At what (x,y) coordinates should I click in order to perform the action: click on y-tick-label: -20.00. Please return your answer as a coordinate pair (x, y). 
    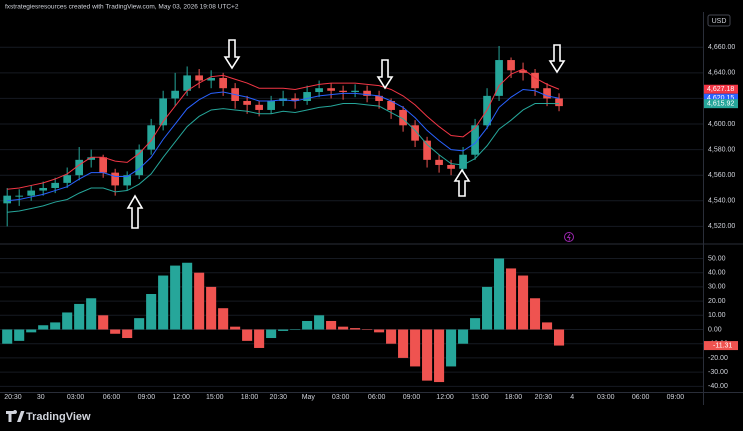
    Looking at the image, I should click on (718, 358).